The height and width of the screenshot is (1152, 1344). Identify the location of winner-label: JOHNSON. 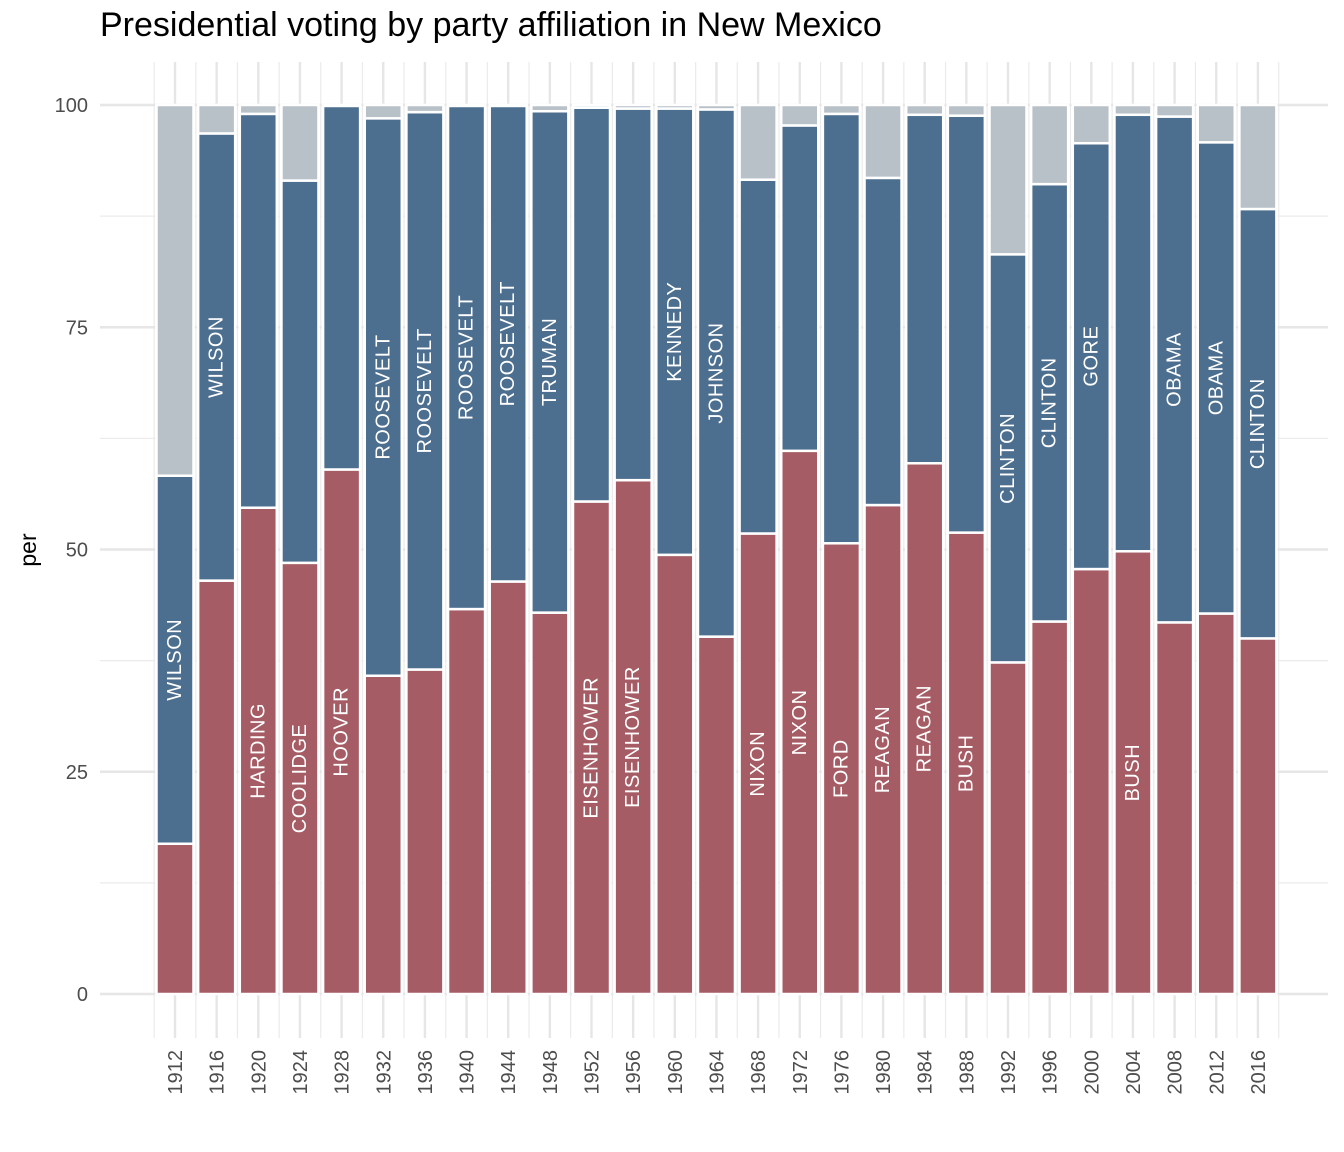
(716, 372).